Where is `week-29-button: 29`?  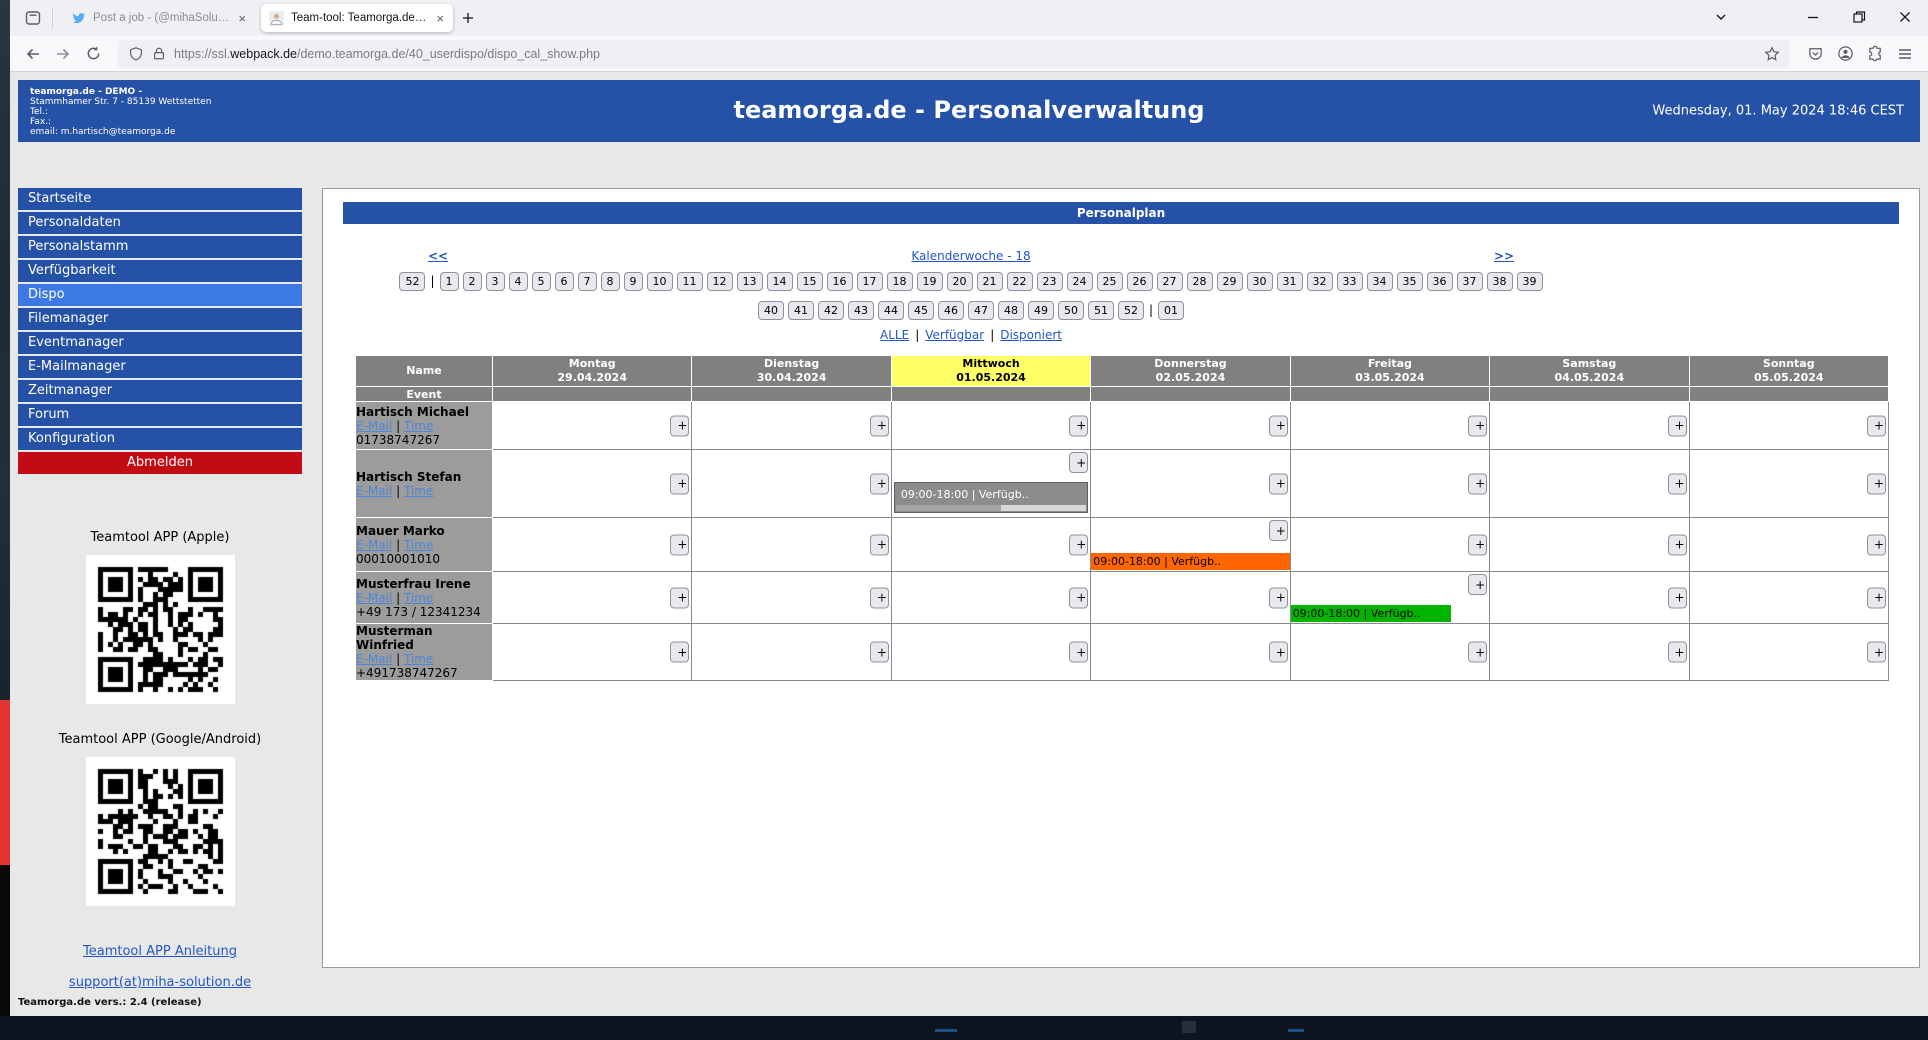 week-29-button: 29 is located at coordinates (1229, 281).